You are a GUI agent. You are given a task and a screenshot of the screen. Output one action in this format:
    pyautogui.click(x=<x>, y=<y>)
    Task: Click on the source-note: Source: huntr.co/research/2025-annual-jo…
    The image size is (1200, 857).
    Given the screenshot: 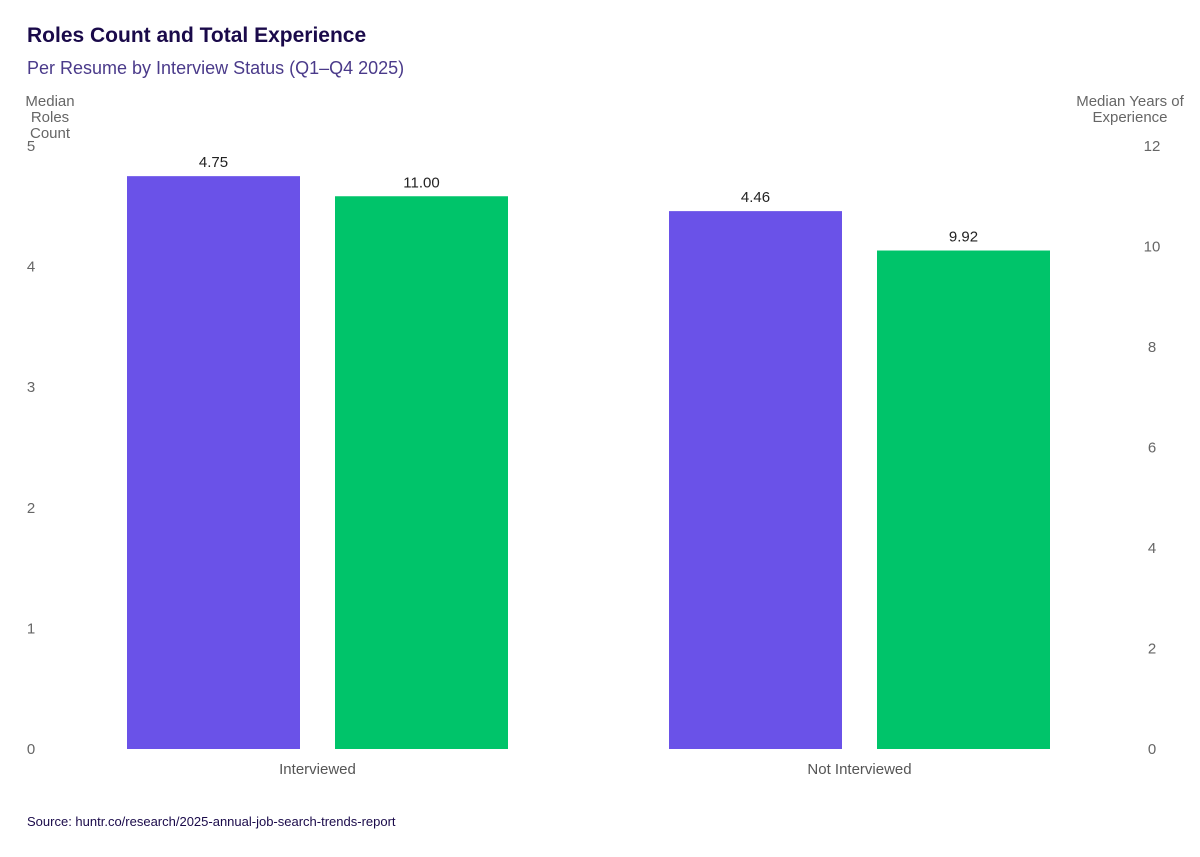 What is the action you would take?
    pyautogui.click(x=211, y=821)
    